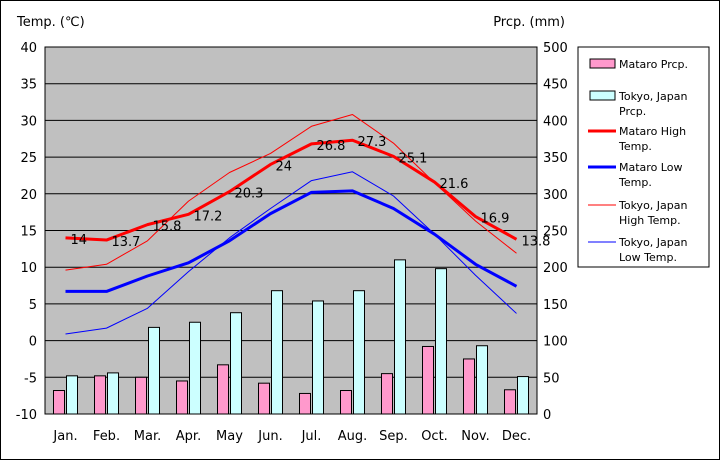 This screenshot has width=720, height=460. What do you see at coordinates (372, 142) in the screenshot?
I see `data-label: 27.3` at bounding box center [372, 142].